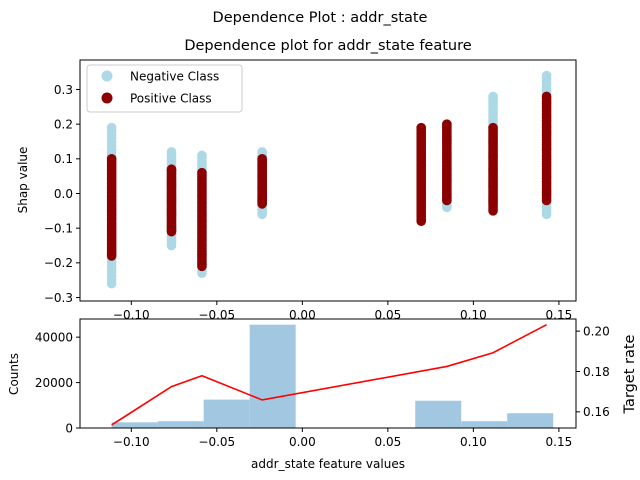 The height and width of the screenshot is (480, 640). I want to click on y-tick-label: 0.0, so click(63, 194).